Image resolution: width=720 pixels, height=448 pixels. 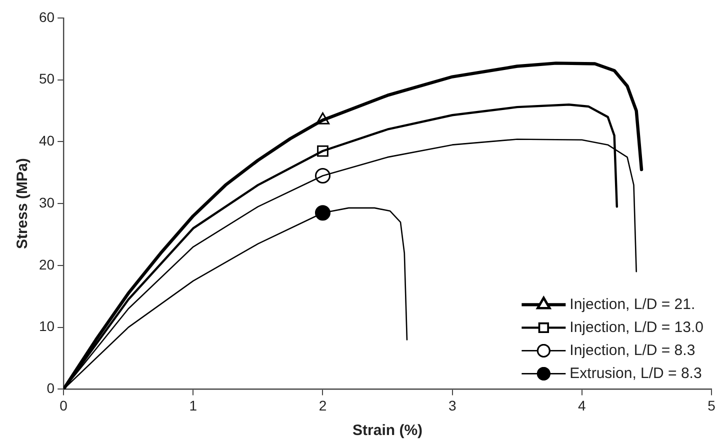 What do you see at coordinates (712, 405) in the screenshot?
I see `x-tick-label: 5` at bounding box center [712, 405].